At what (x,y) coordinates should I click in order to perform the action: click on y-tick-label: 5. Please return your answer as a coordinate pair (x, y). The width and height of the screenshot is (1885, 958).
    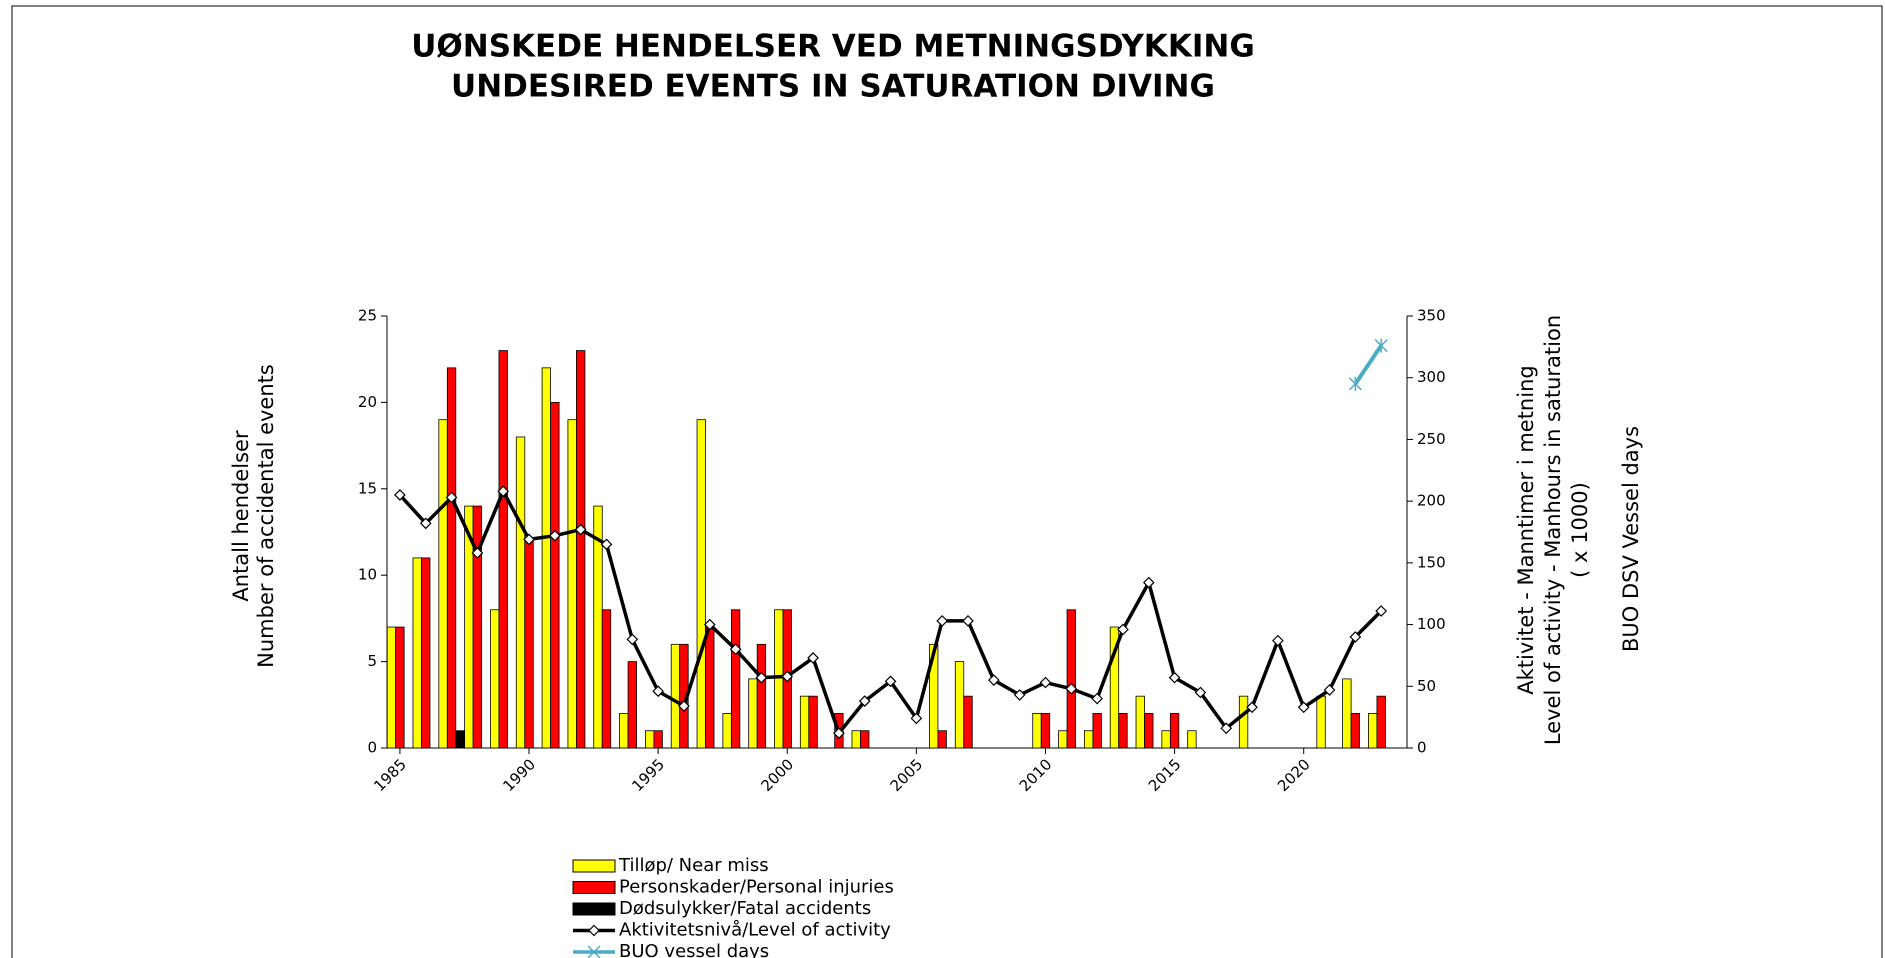
    Looking at the image, I should click on (372, 661).